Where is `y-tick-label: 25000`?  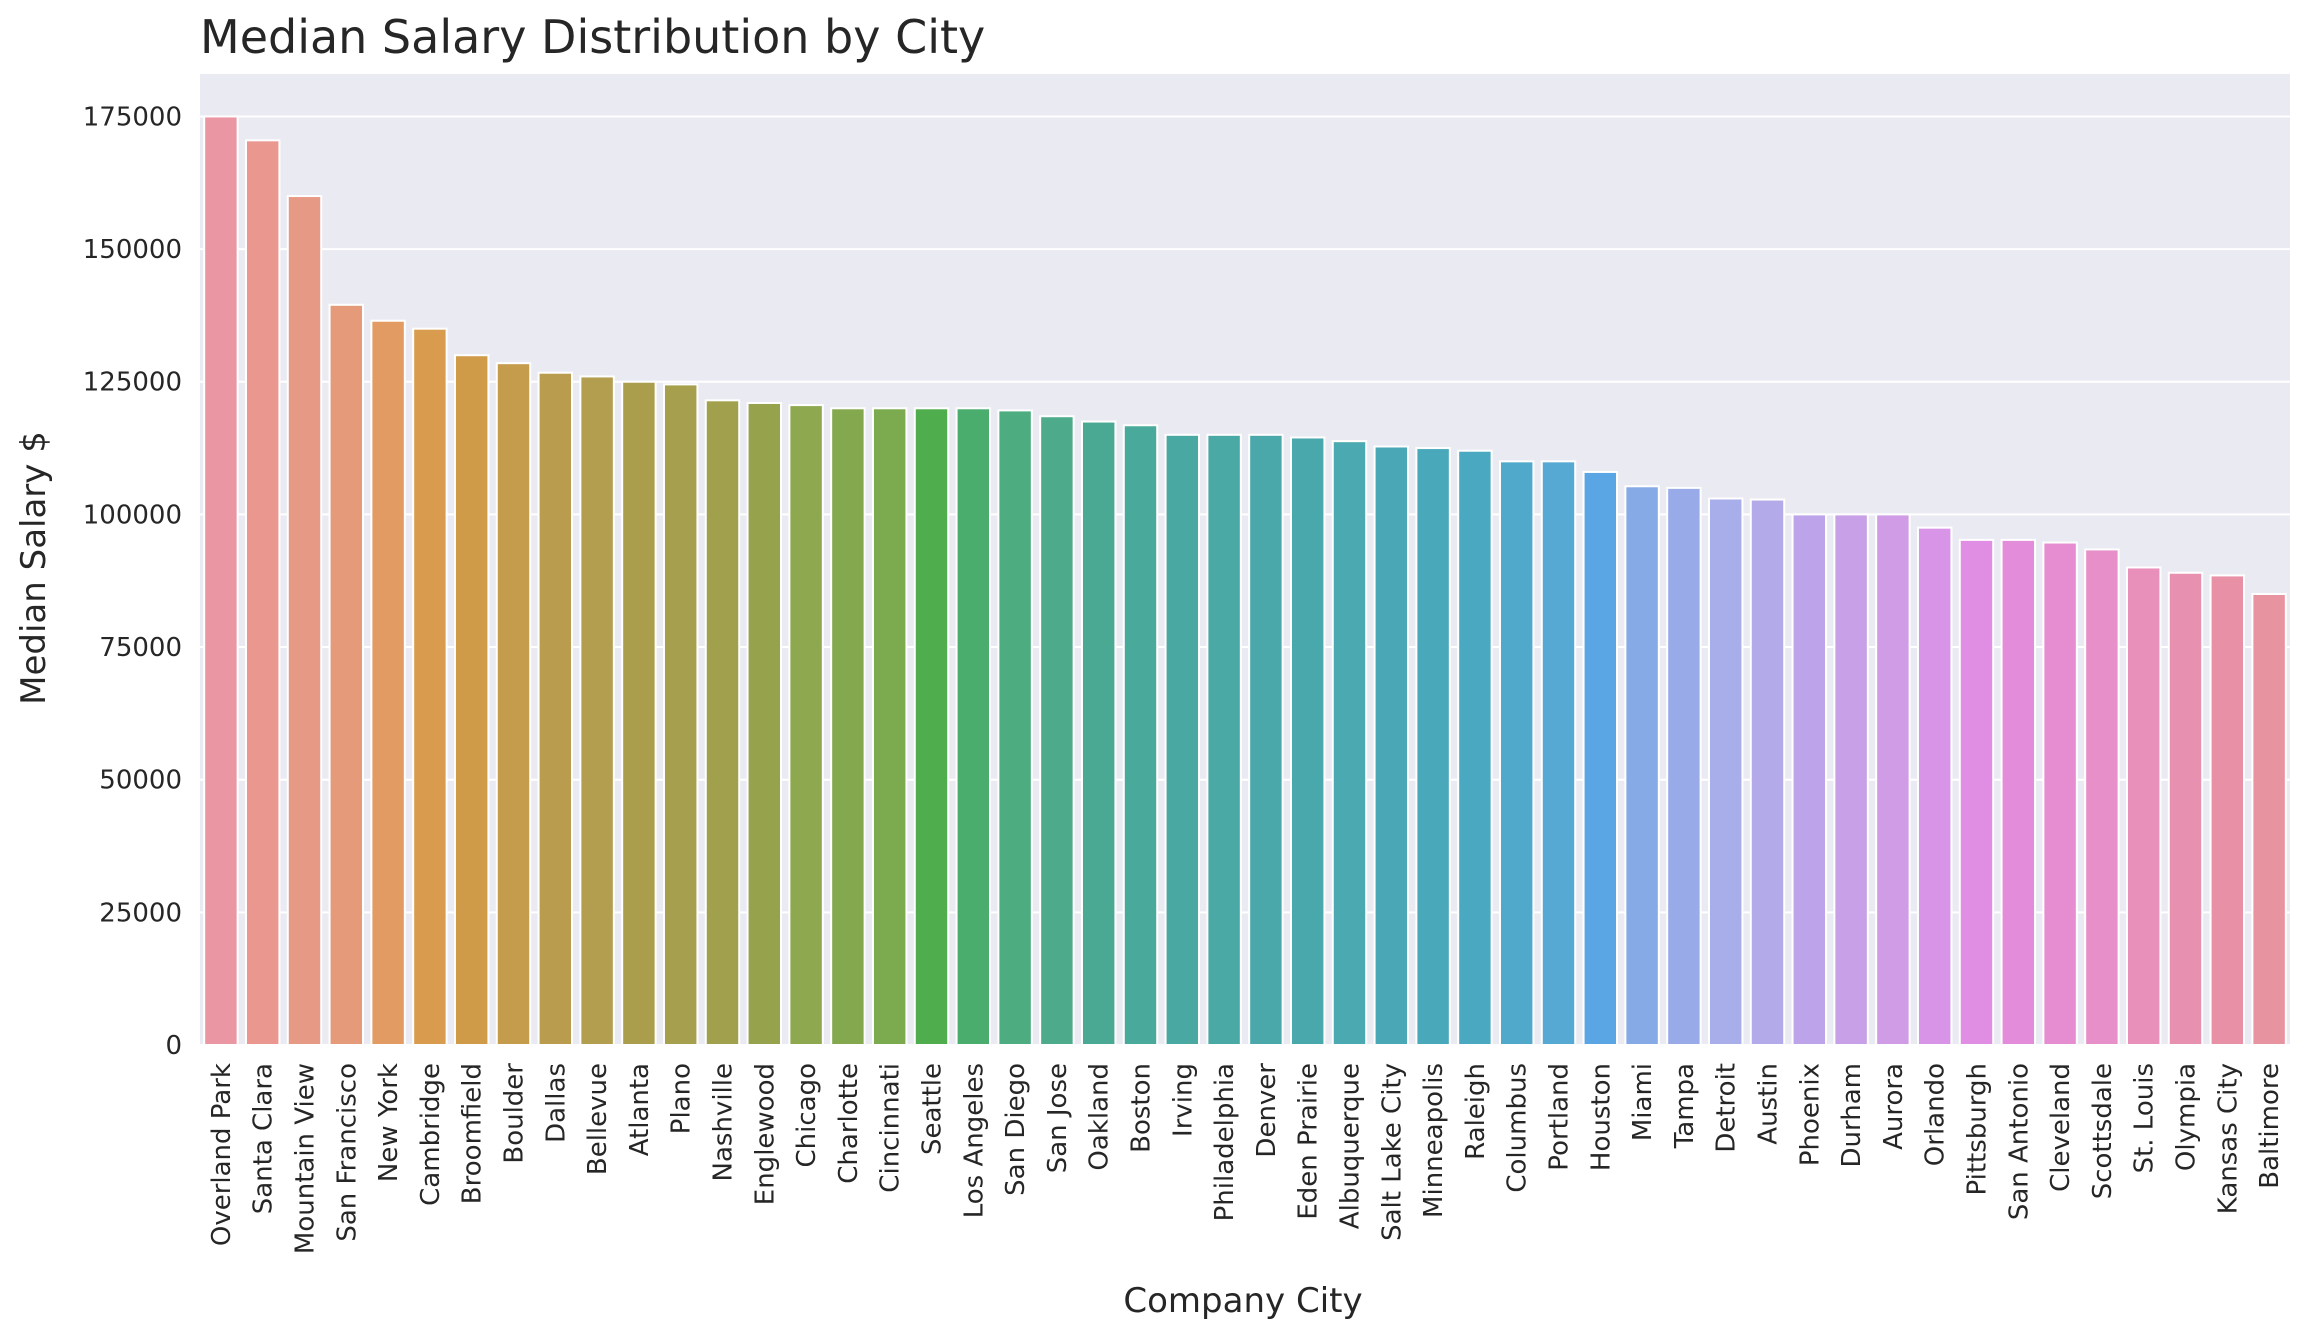
y-tick-label: 25000 is located at coordinates (140, 913).